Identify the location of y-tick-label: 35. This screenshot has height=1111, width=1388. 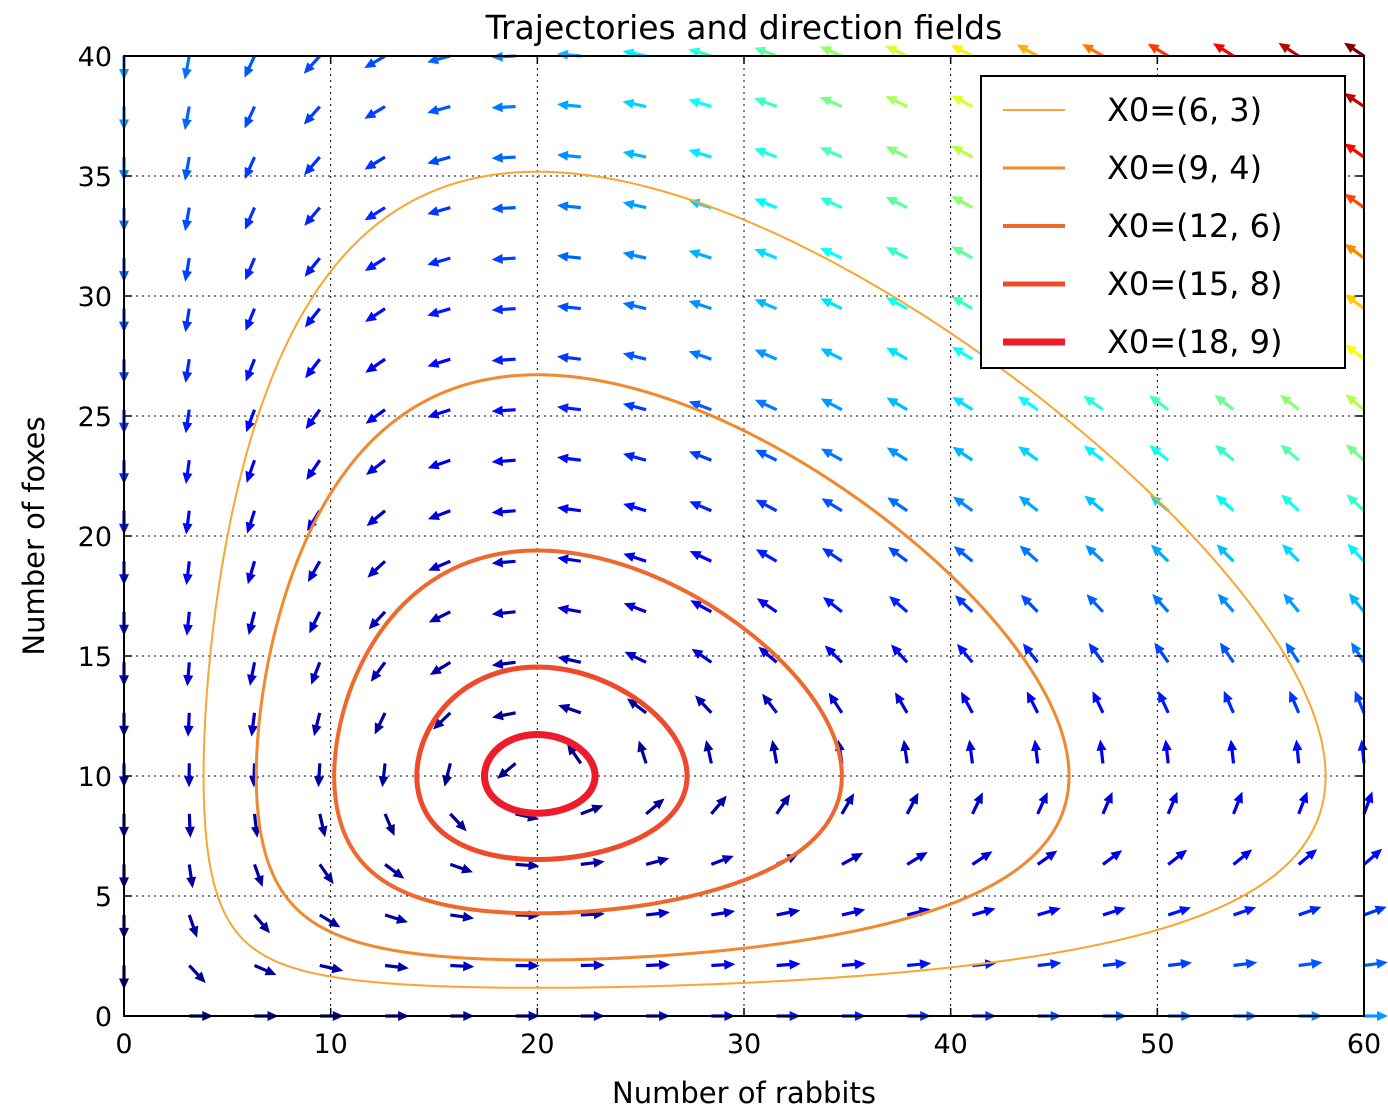
(95, 177).